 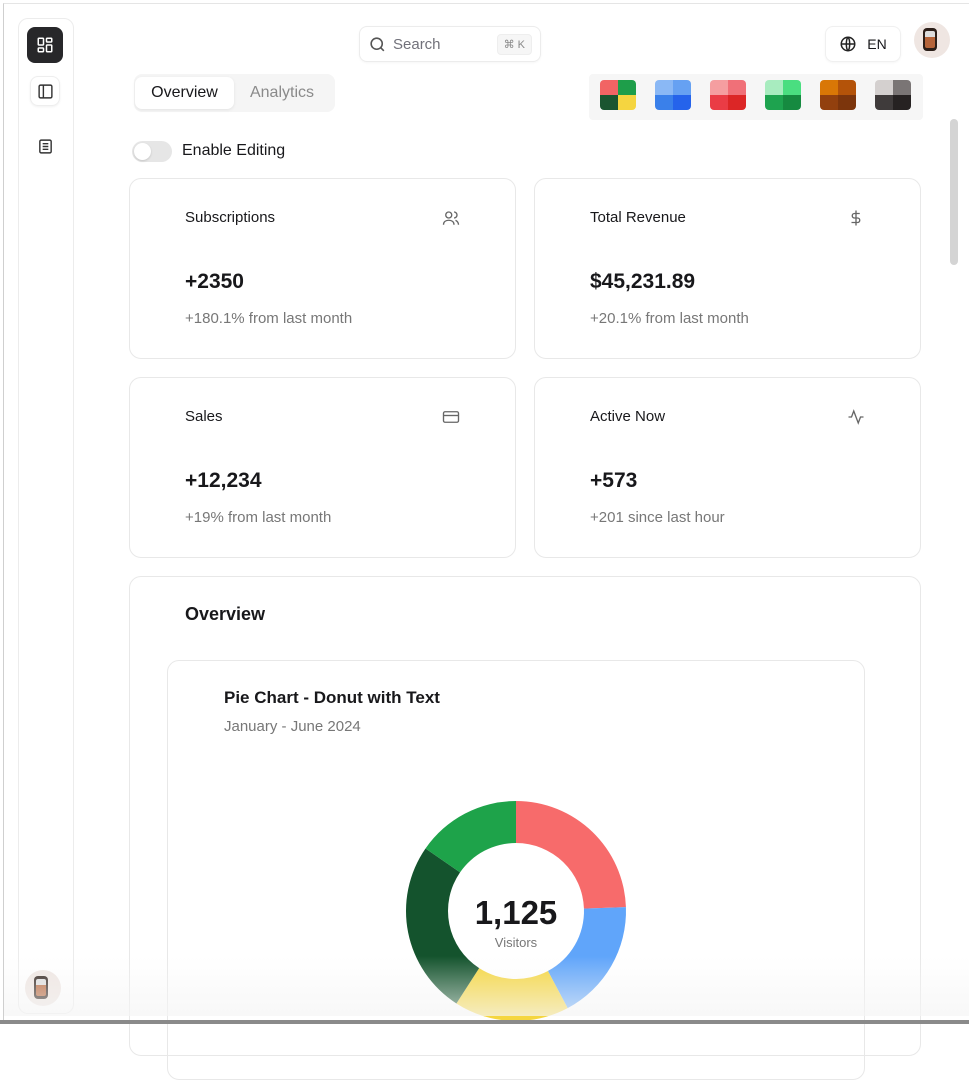 I want to click on card-value: +12,234, so click(x=223, y=481).